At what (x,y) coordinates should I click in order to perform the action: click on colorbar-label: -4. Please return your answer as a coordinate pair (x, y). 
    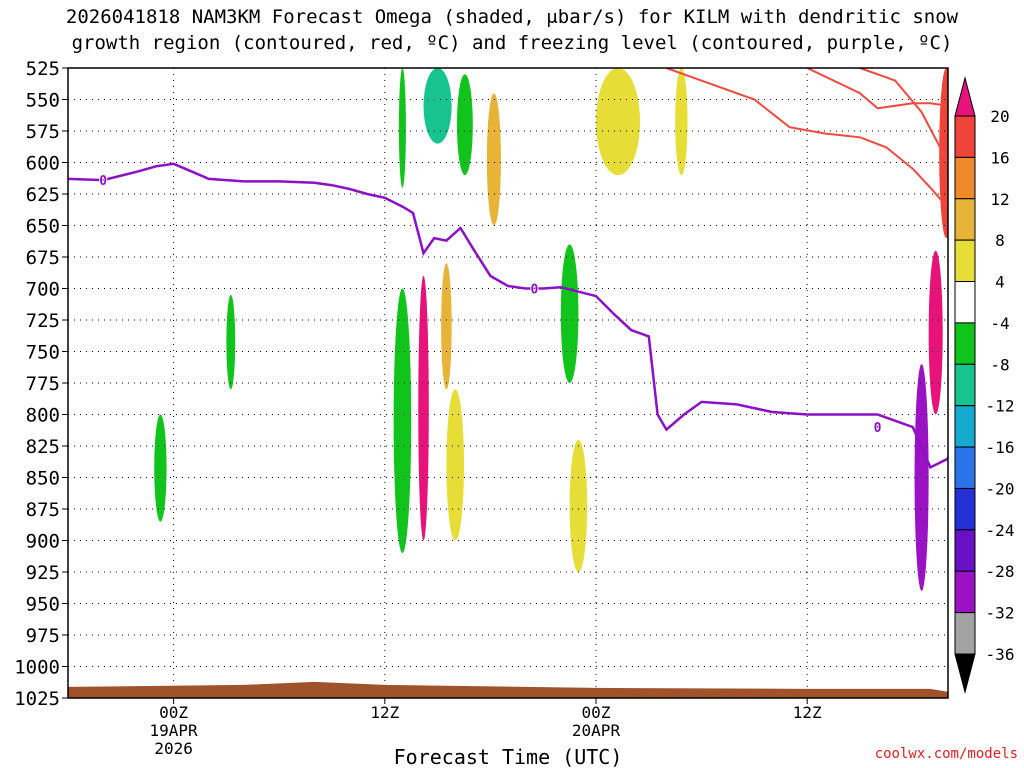
    Looking at the image, I should click on (999, 323).